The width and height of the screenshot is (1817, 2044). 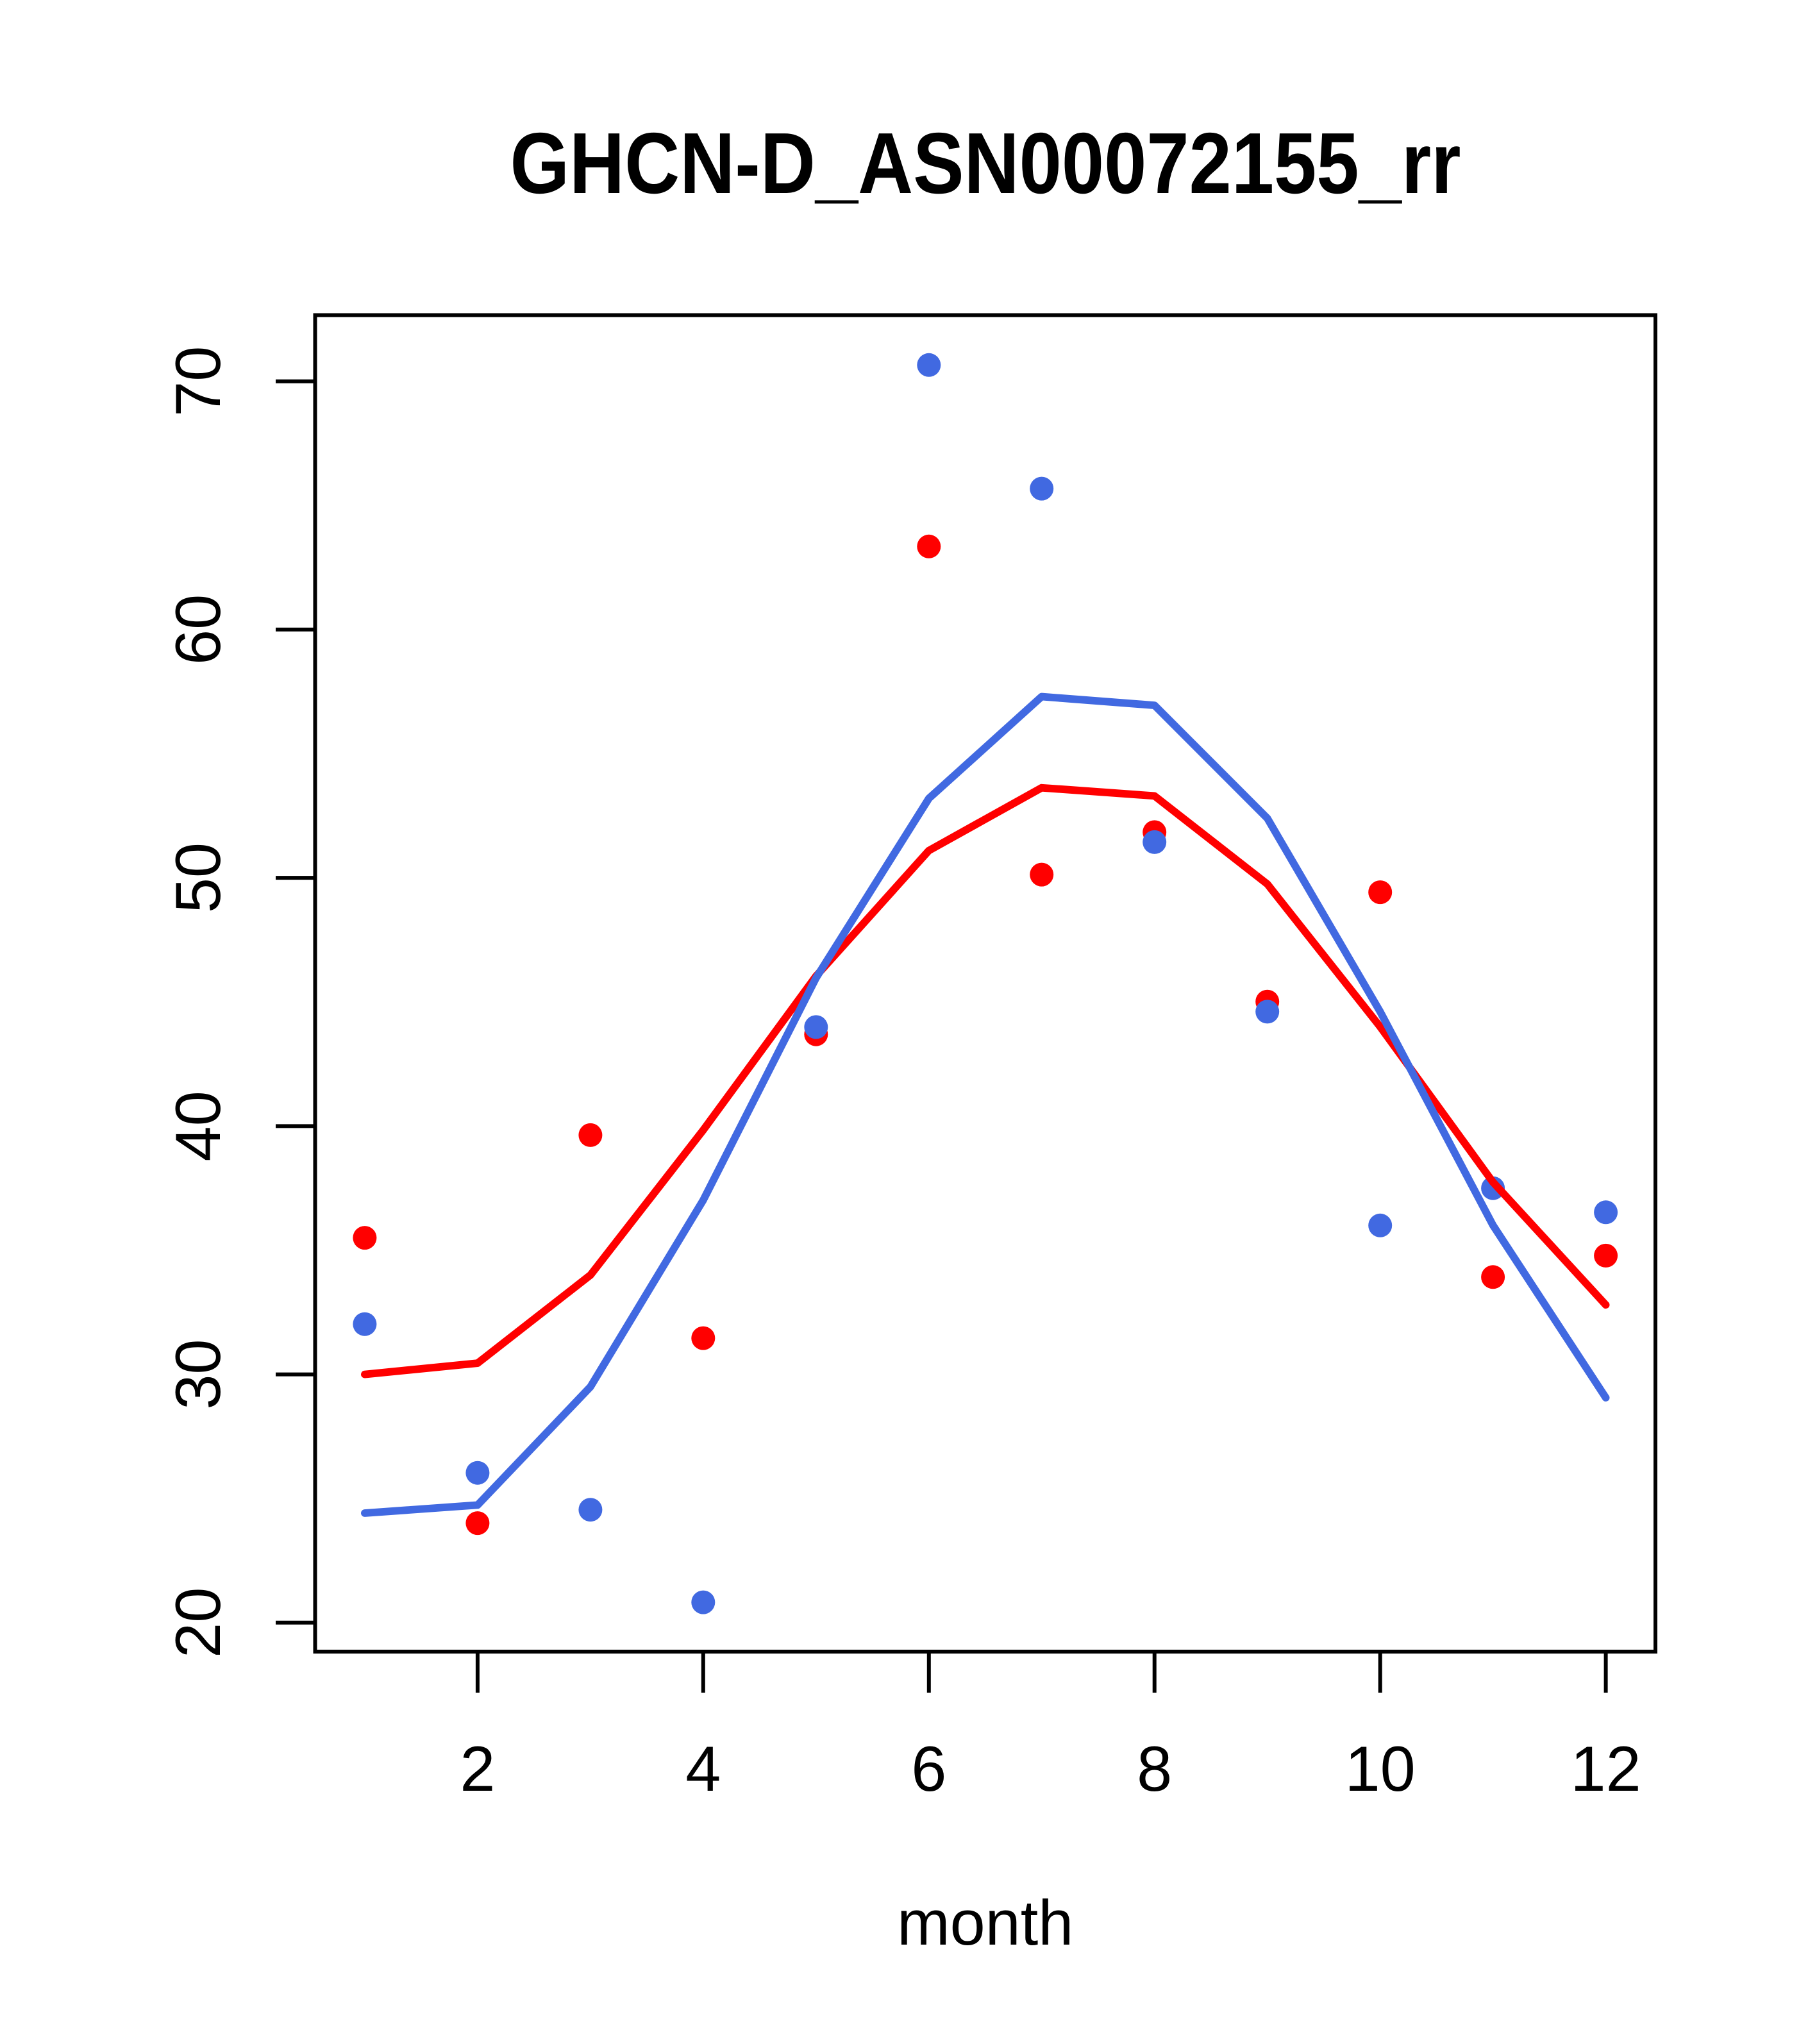 What do you see at coordinates (703, 1768) in the screenshot?
I see `svg-text: 4` at bounding box center [703, 1768].